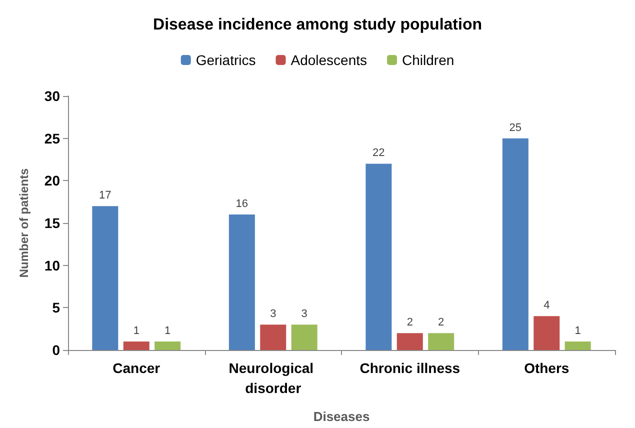 This screenshot has height=428, width=635. I want to click on legend-label: Geriatrics, so click(226, 60).